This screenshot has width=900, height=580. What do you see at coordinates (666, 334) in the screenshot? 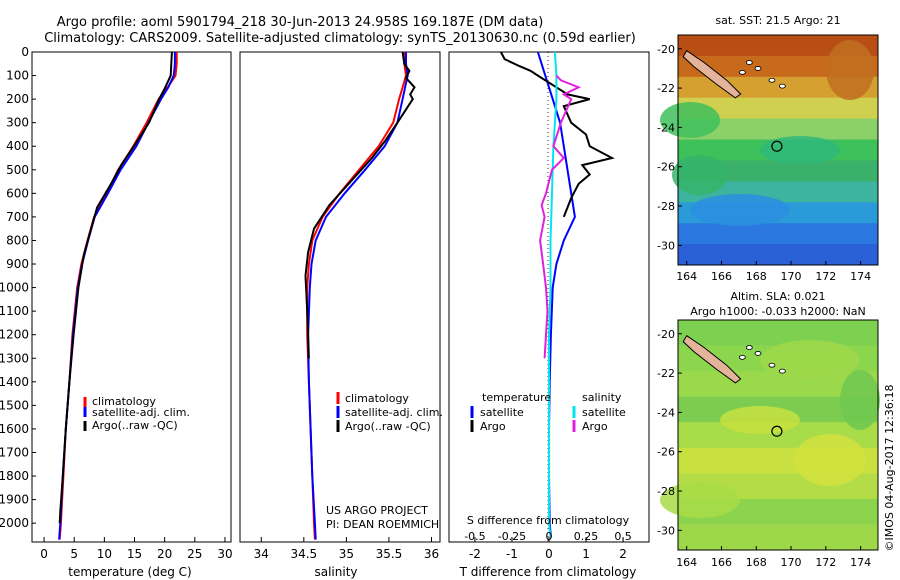
I see `sla-ytick-label-0: -20` at bounding box center [666, 334].